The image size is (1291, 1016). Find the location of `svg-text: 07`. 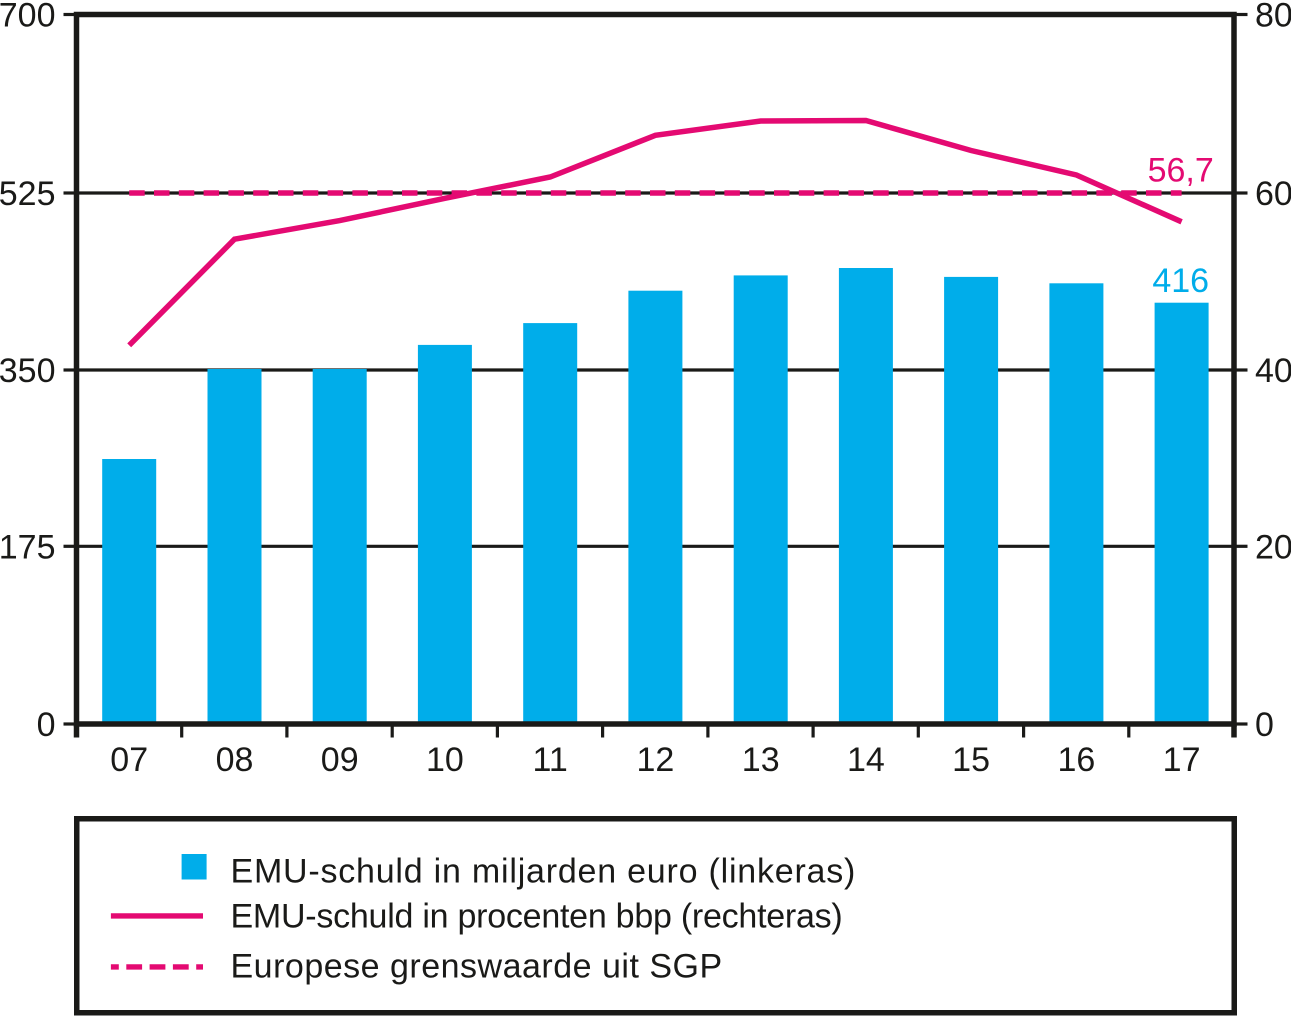

svg-text: 07 is located at coordinates (129, 760).